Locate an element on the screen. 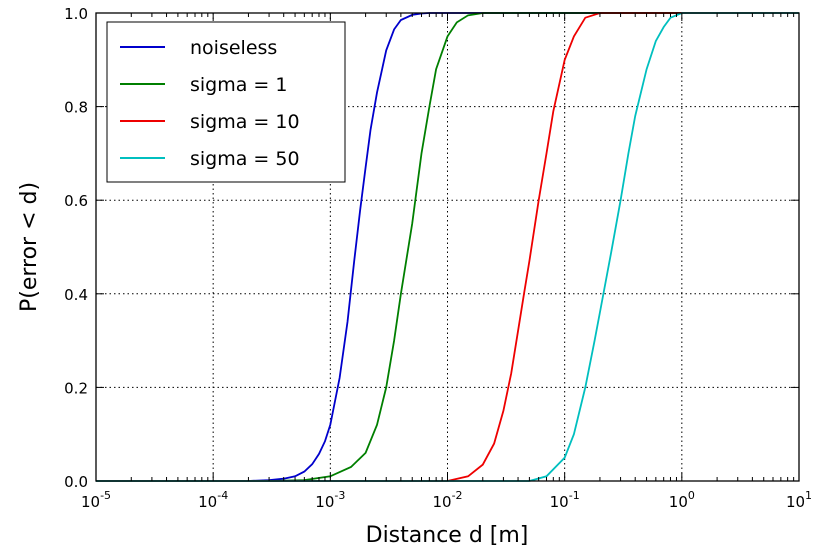  x-tick-label: 10⁻² is located at coordinates (447, 500).